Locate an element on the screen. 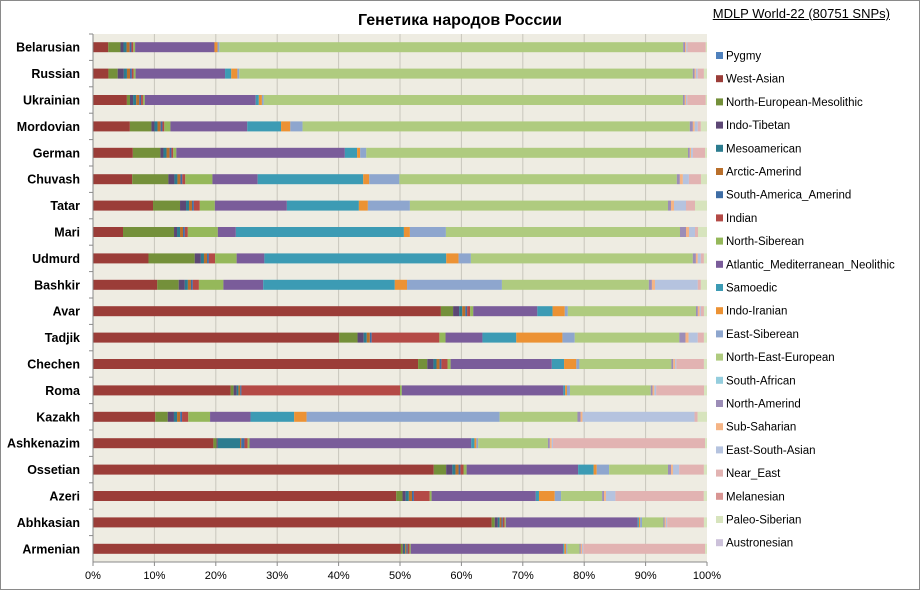 The width and height of the screenshot is (920, 590). category-label: Azeri is located at coordinates (64, 497).